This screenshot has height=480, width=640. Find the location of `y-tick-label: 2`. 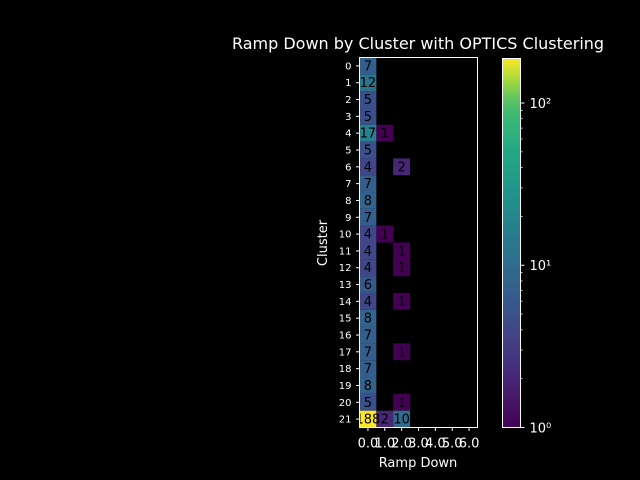

y-tick-label: 2 is located at coordinates (348, 100).